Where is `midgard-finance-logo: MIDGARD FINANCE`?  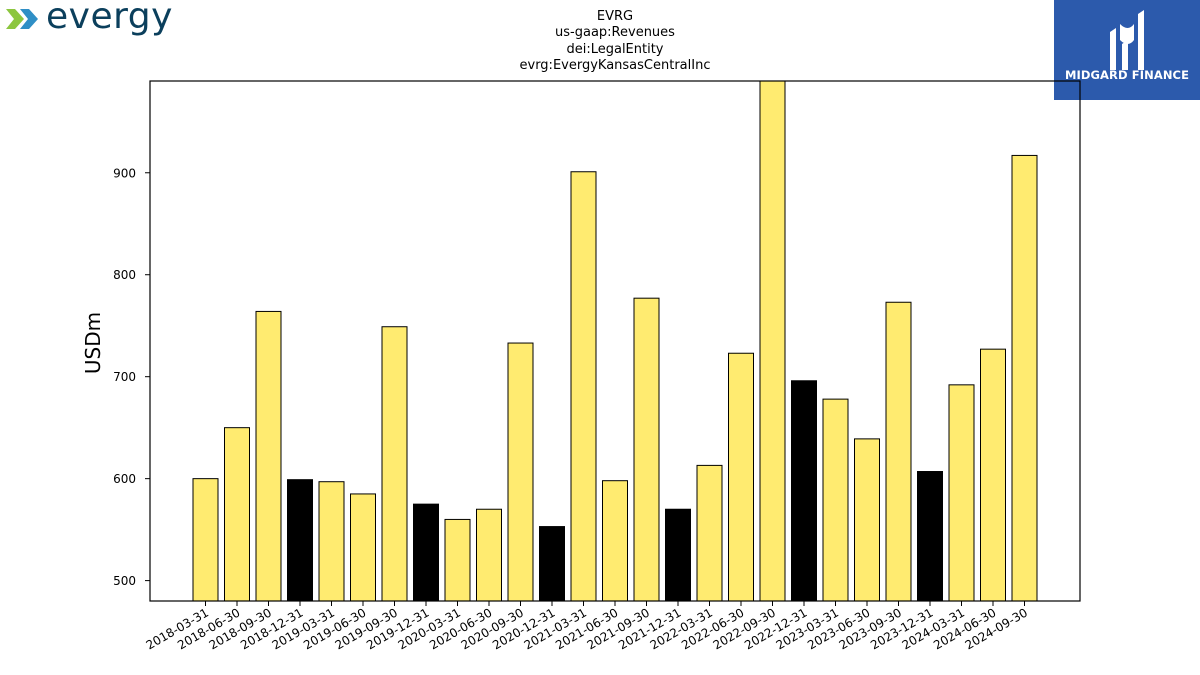 midgard-finance-logo: MIDGARD FINANCE is located at coordinates (1127, 50).